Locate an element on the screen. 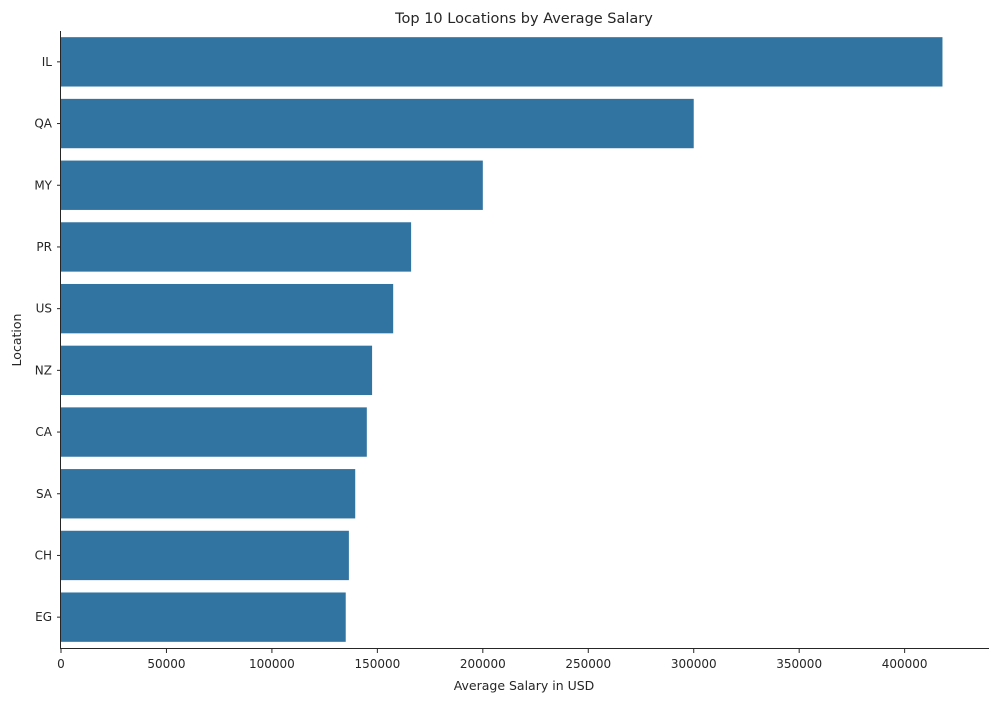 This screenshot has height=701, width=999. x-tick-label-150000: 150000 is located at coordinates (377, 664).